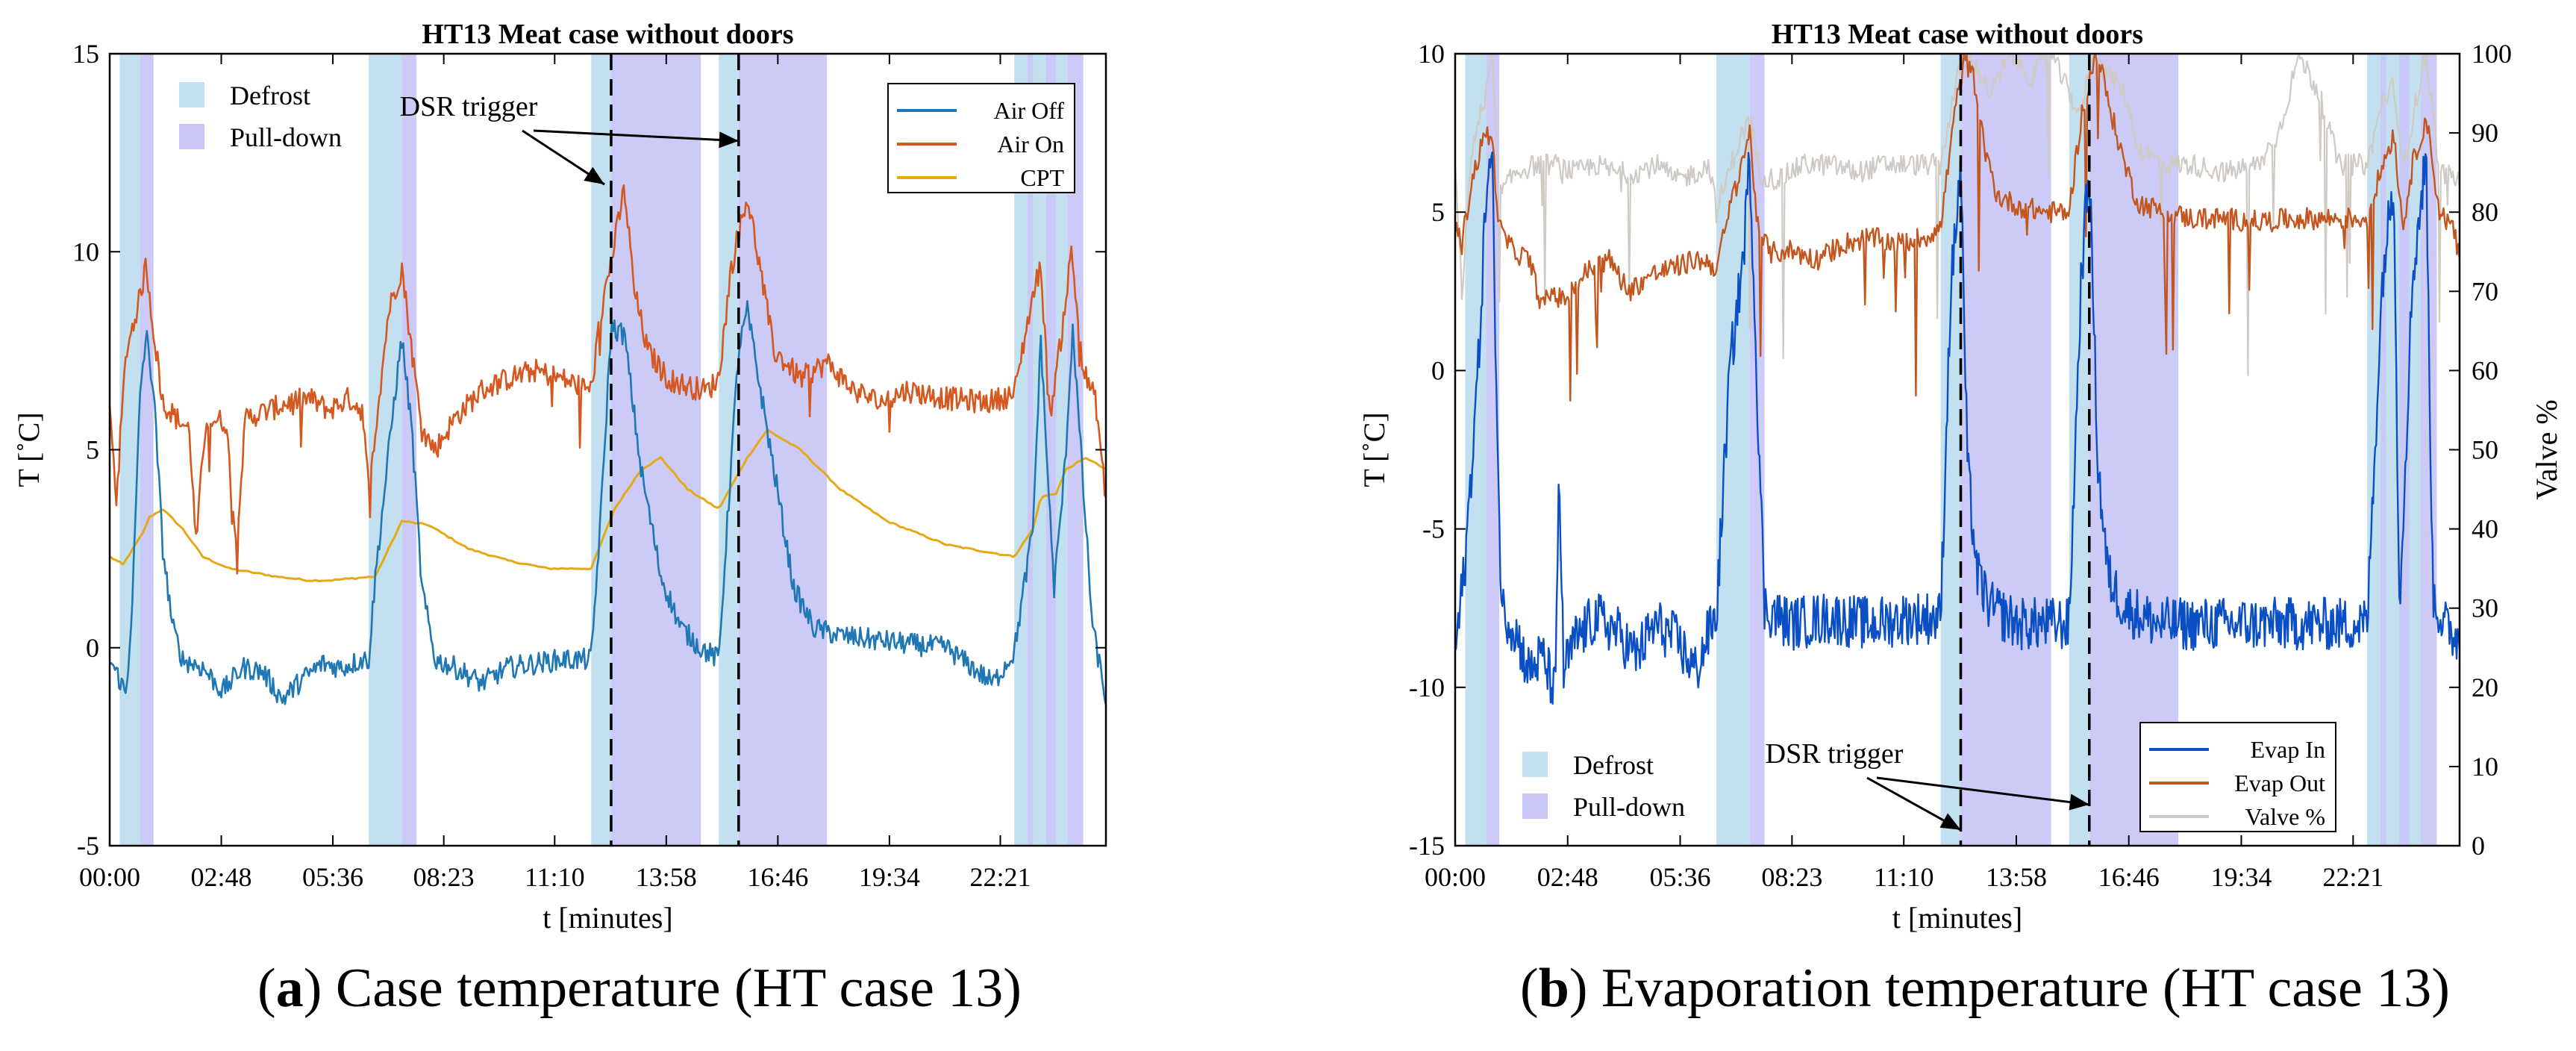 The image size is (2576, 1051). I want to click on y-right-tick-label: 40, so click(2485, 529).